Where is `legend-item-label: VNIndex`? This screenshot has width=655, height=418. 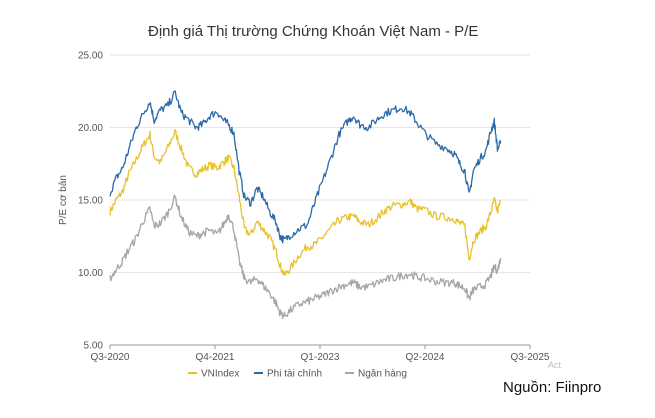
legend-item-label: VNIndex is located at coordinates (220, 374).